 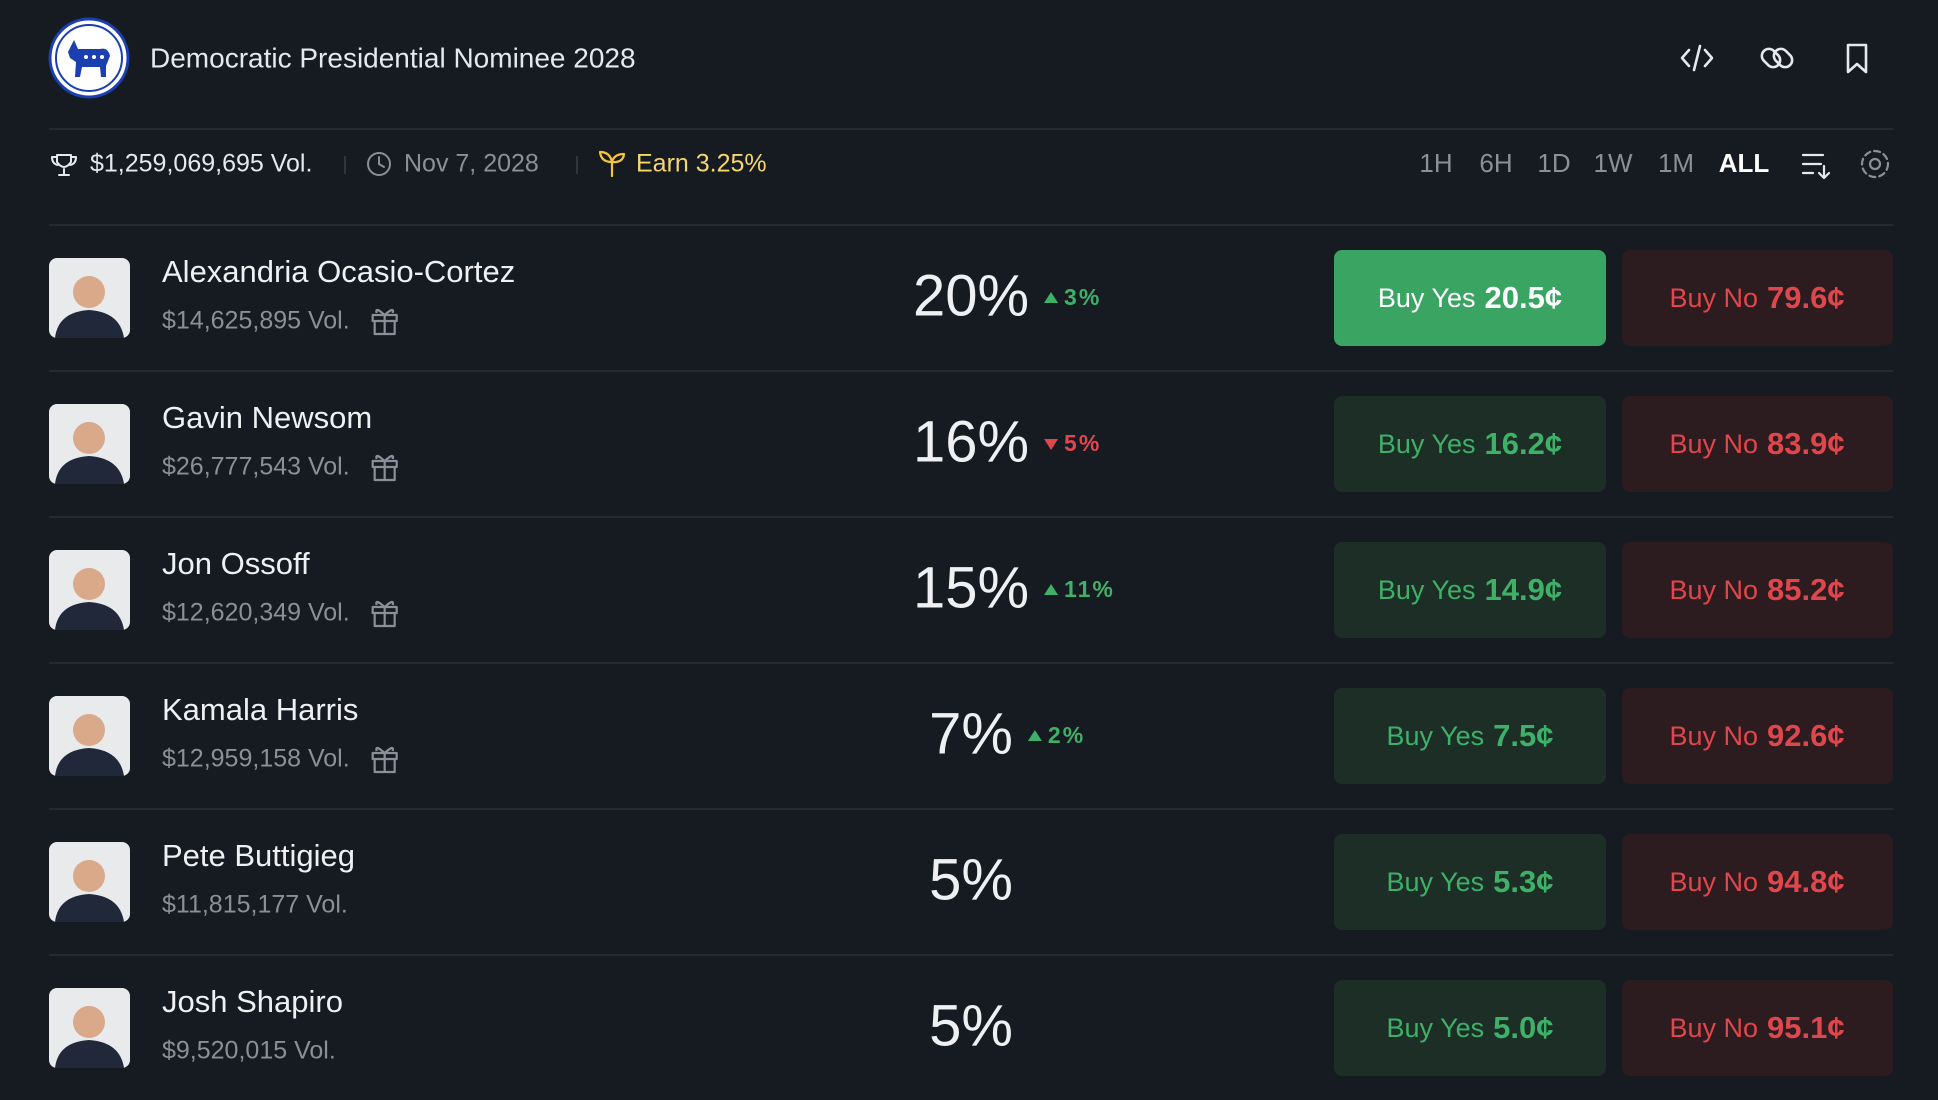 I want to click on outcome-name: Kamala Harris, so click(x=260, y=709).